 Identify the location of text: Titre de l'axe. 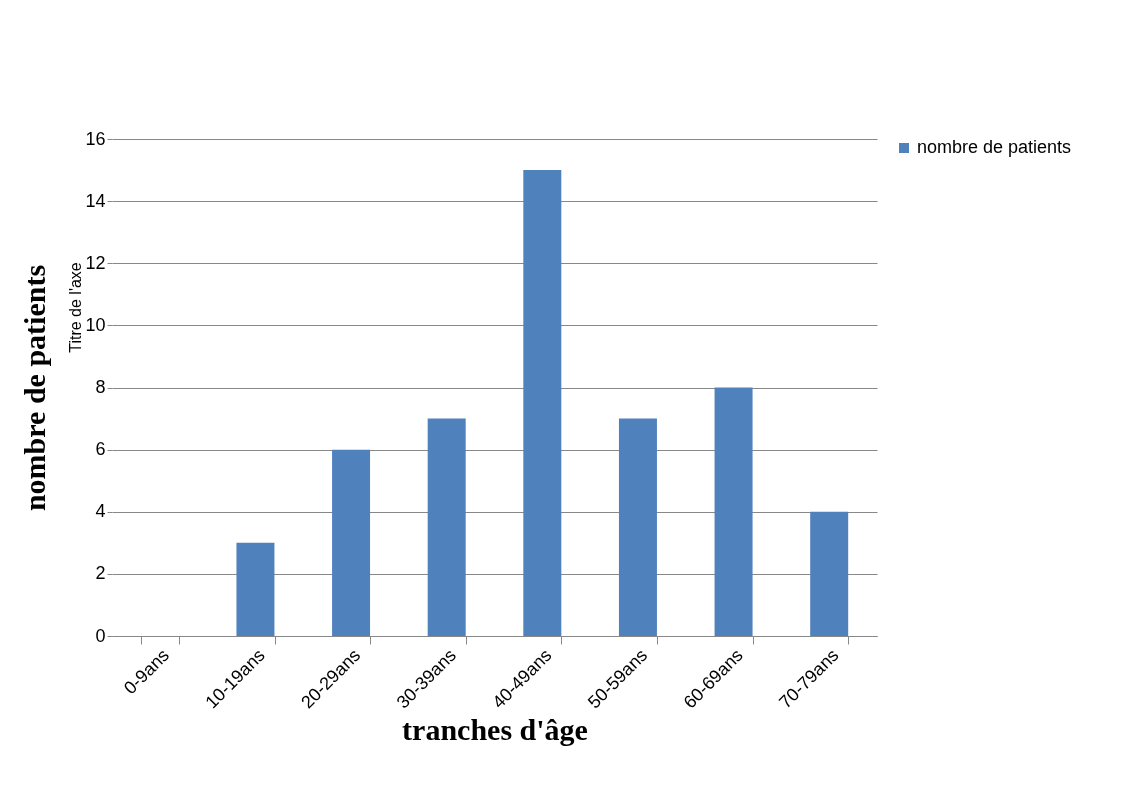
(75, 307).